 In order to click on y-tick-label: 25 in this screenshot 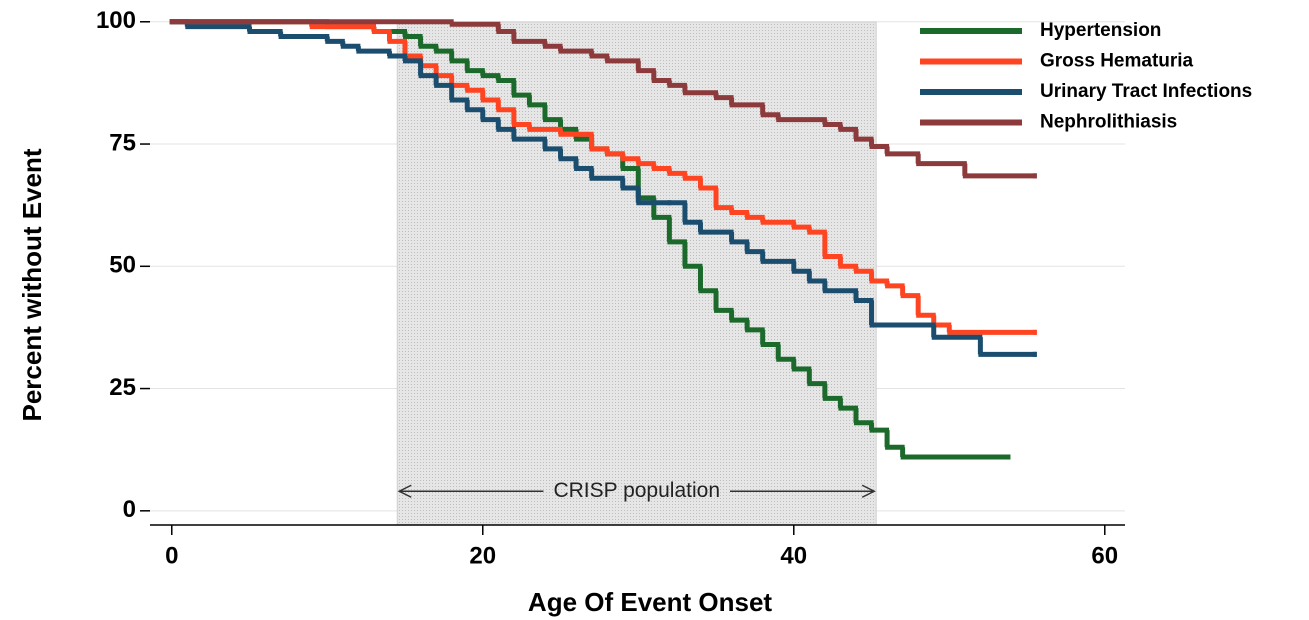, I will do `click(122, 387)`.